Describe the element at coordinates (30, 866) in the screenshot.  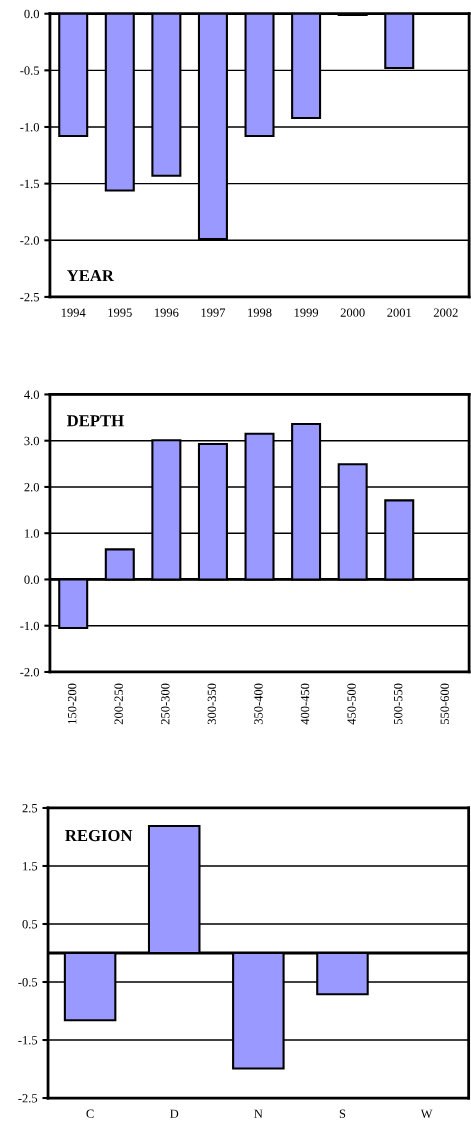
I see `y-tick-label: 1.5` at that location.